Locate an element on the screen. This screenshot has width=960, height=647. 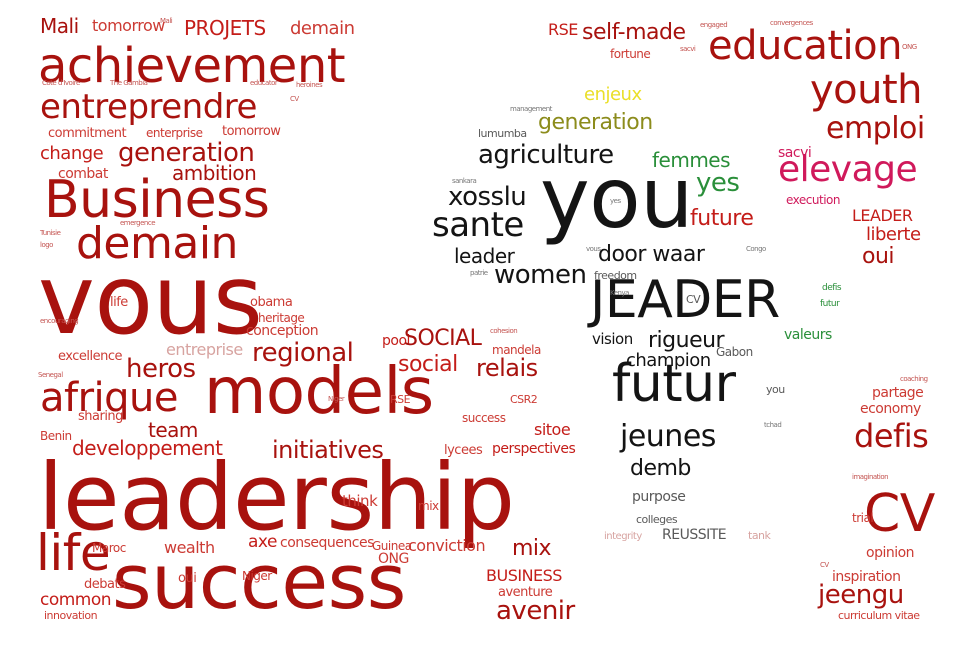
word: social is located at coordinates (428, 364).